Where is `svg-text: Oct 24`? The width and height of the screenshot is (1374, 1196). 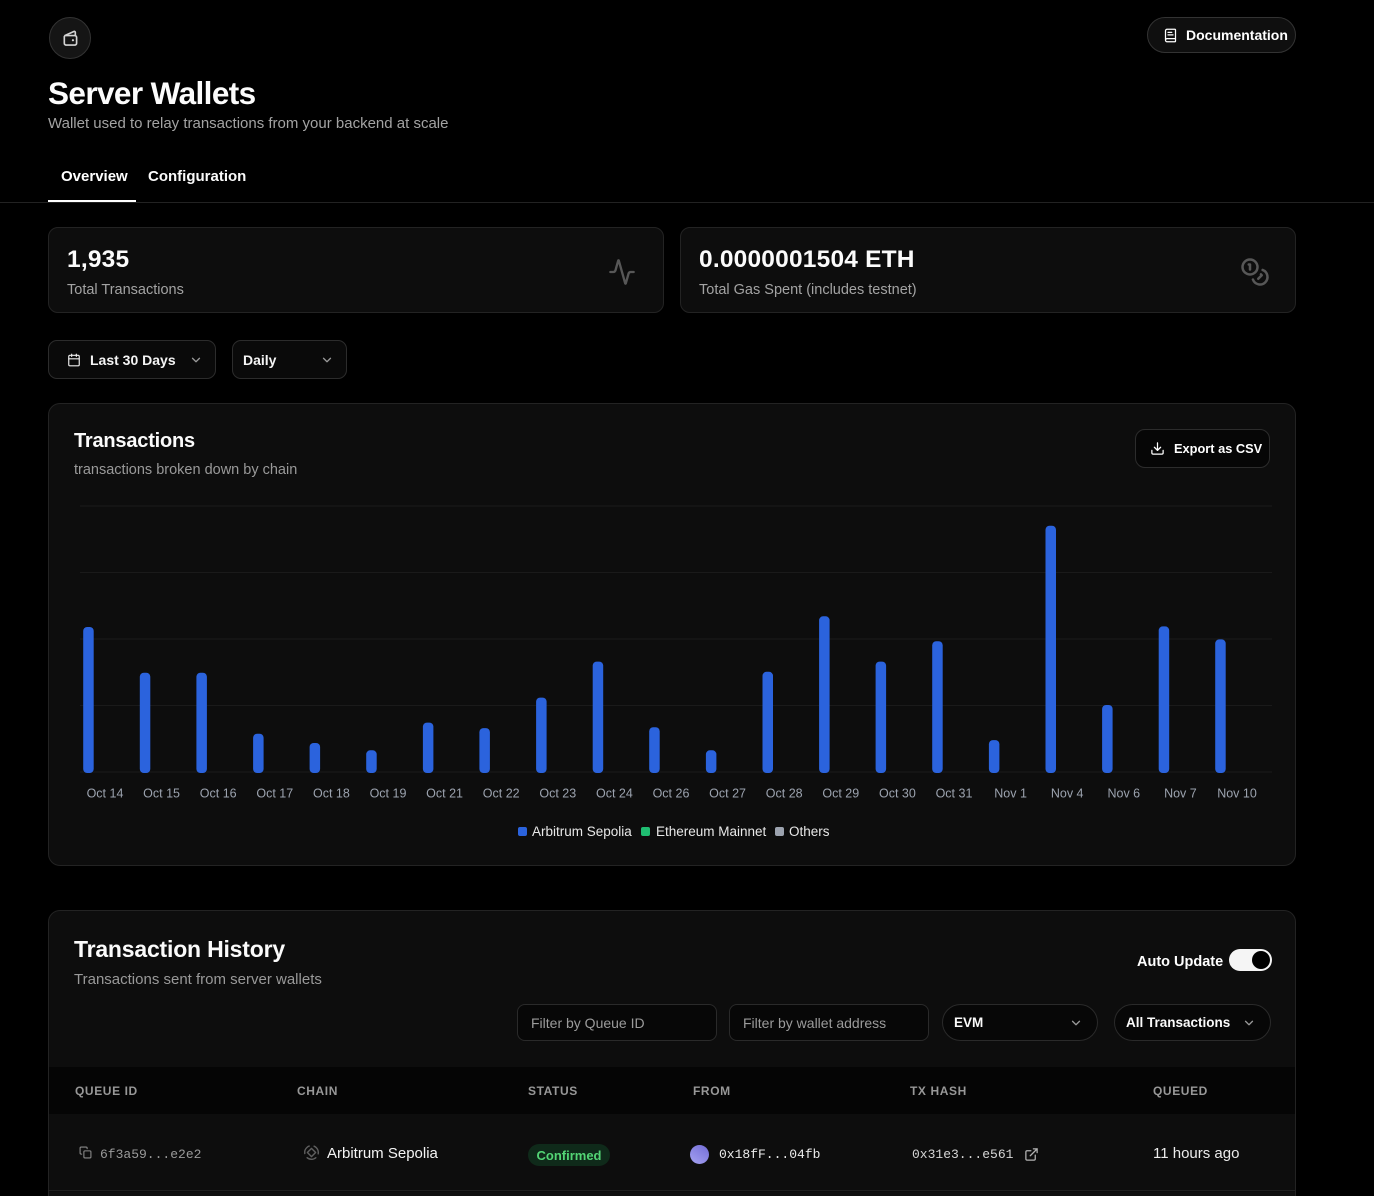 svg-text: Oct 24 is located at coordinates (614, 794).